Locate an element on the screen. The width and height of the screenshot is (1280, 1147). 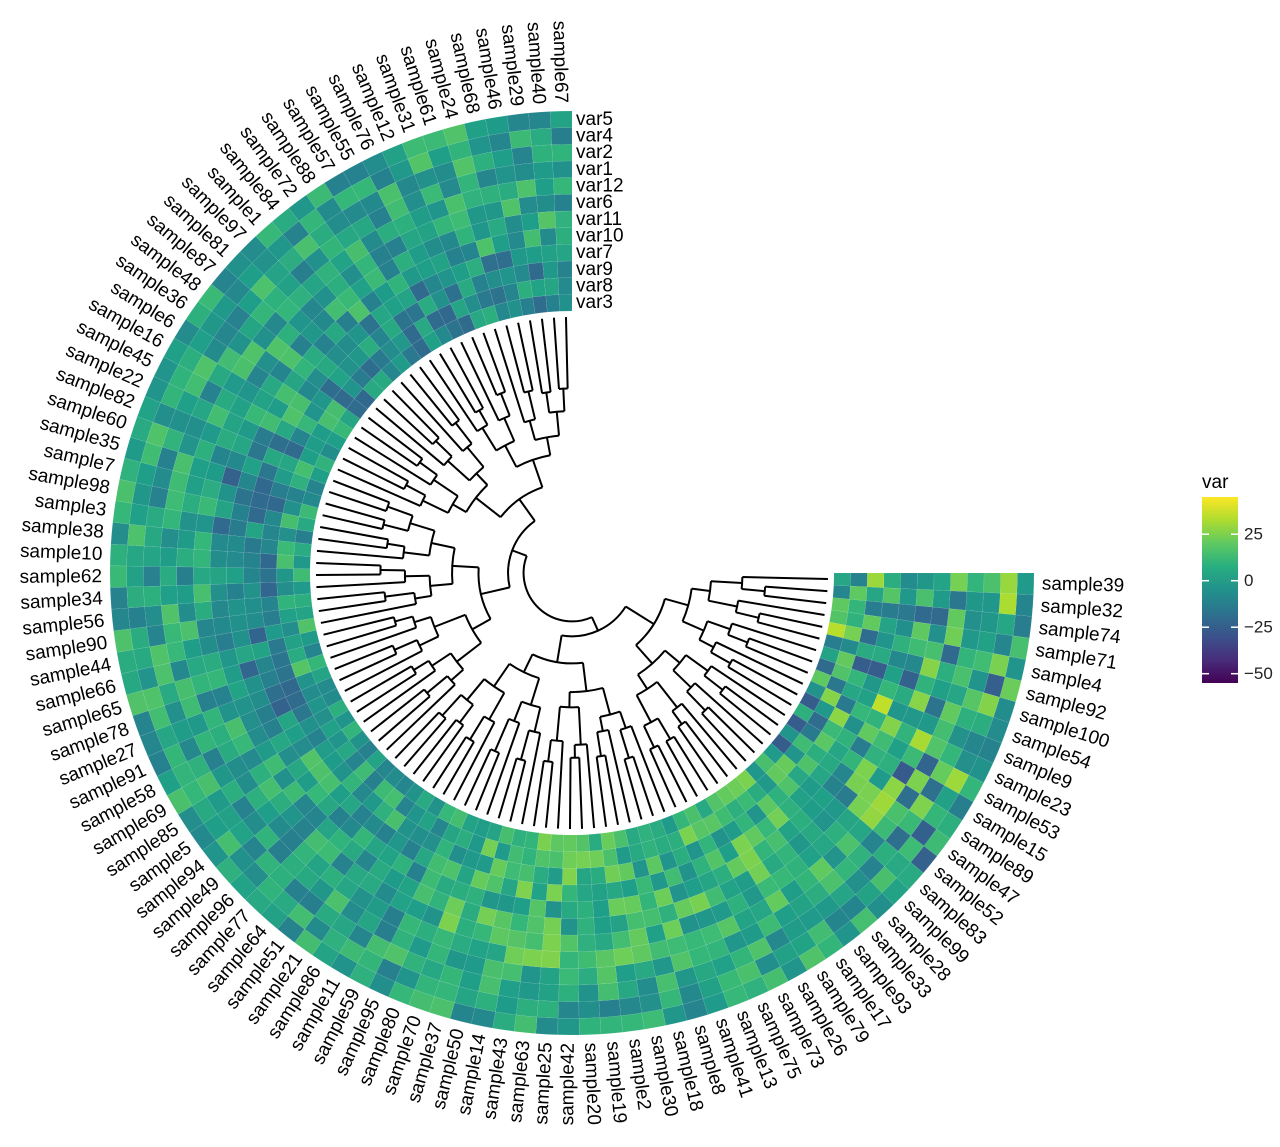
variable-label: var10 is located at coordinates (600, 236).